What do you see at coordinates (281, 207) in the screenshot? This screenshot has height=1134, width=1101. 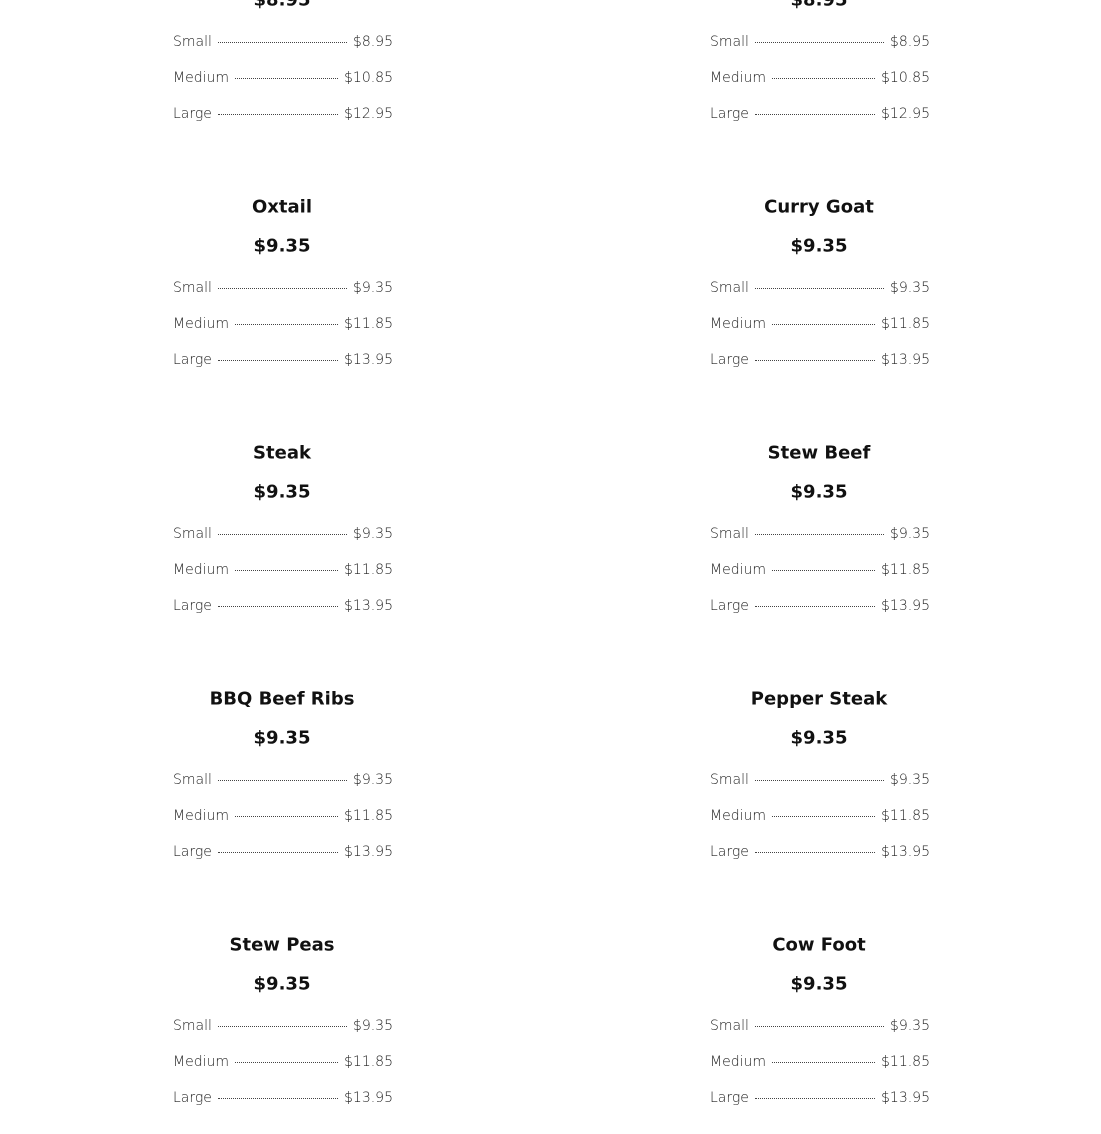 I see `item-name: Oxtail` at bounding box center [281, 207].